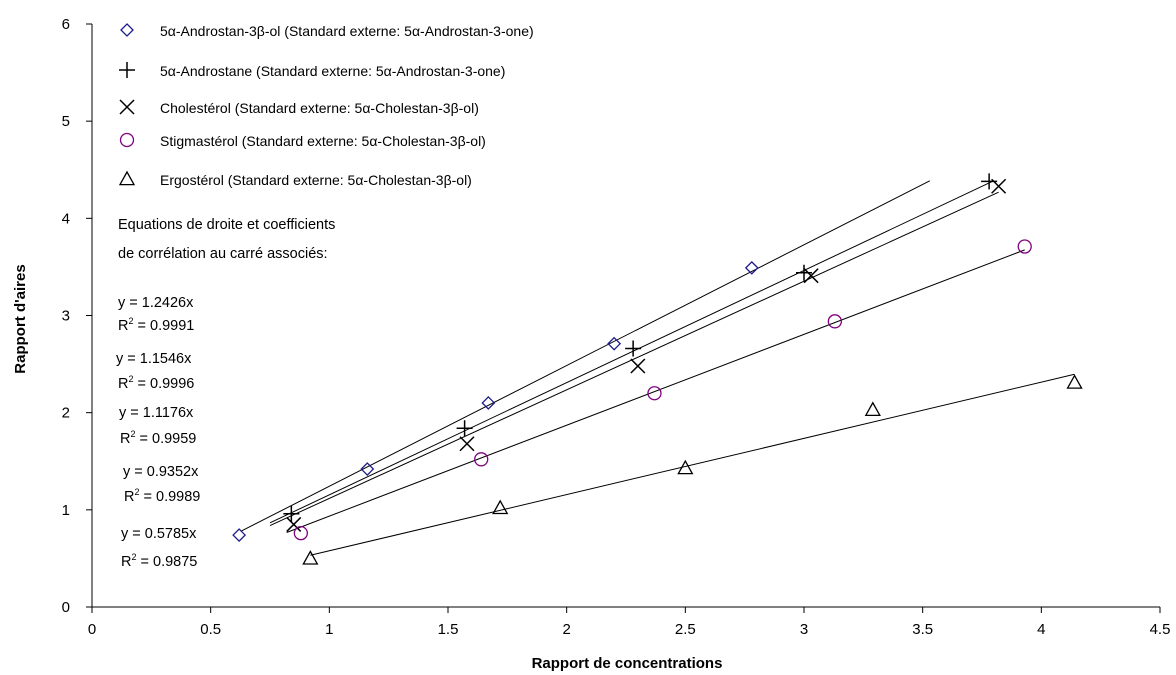 The image size is (1176, 675). I want to click on x-tick-label: 2.5, so click(685, 629).